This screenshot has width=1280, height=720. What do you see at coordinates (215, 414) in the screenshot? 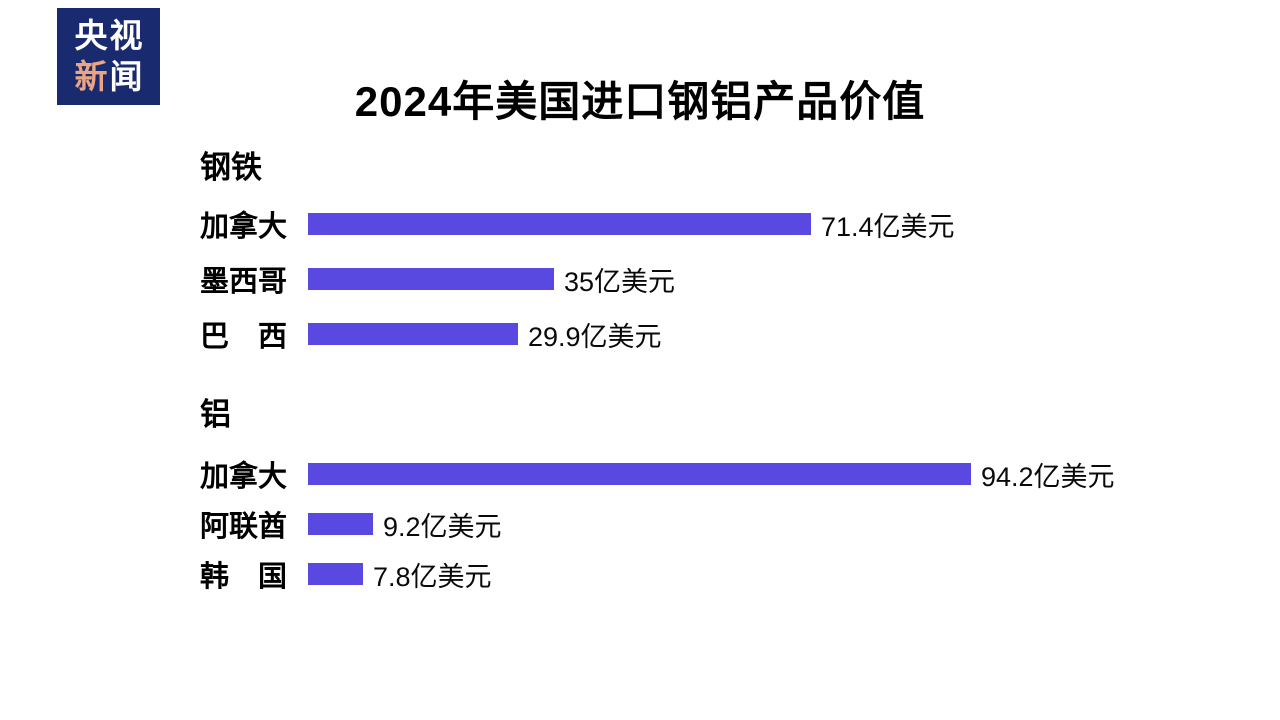
I see `section-header-aluminum: 铝` at bounding box center [215, 414].